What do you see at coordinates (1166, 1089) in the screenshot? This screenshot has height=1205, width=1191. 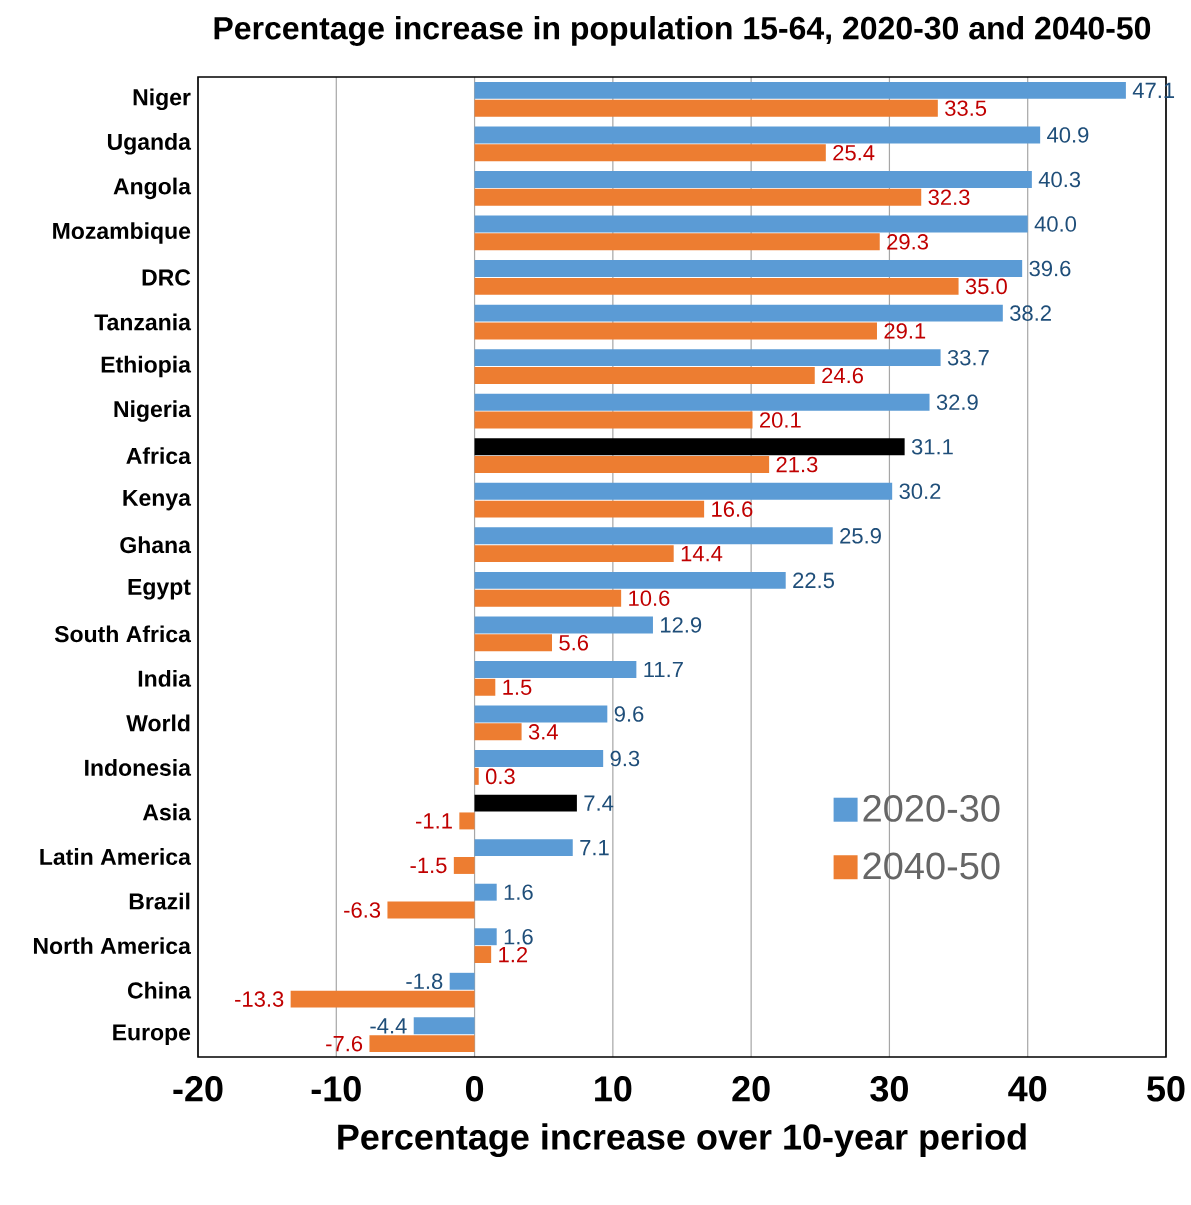 I see `x-tick-label: 50` at bounding box center [1166, 1089].